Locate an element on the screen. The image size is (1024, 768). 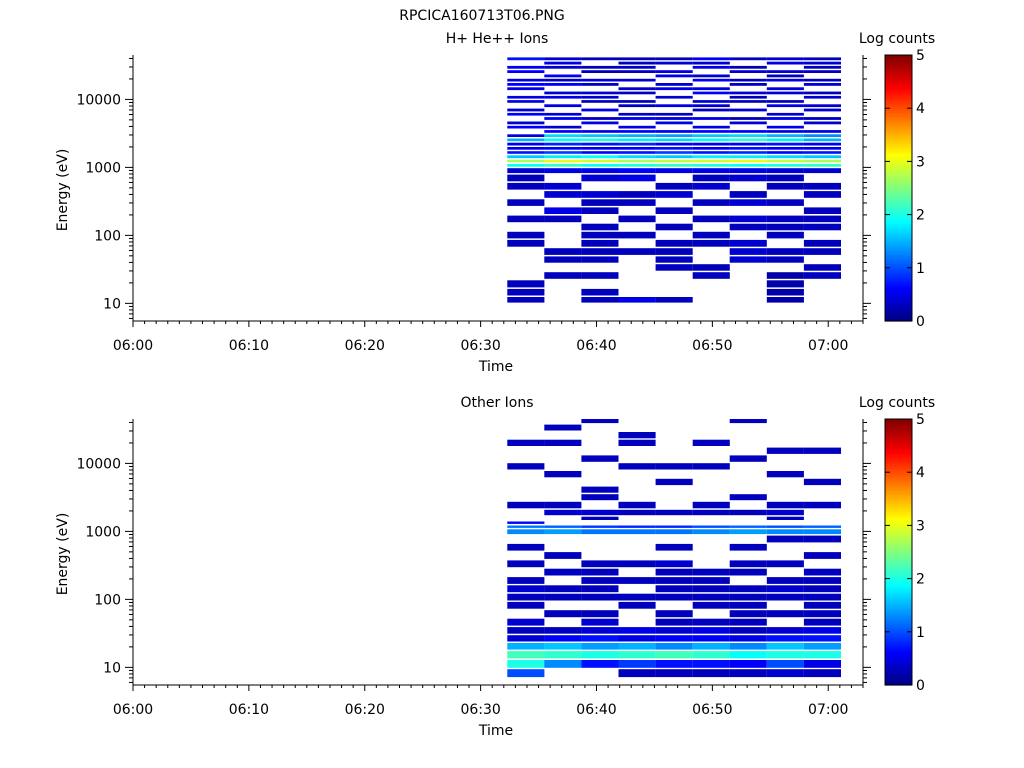
colorbar-tick-label: 3 is located at coordinates (920, 162).